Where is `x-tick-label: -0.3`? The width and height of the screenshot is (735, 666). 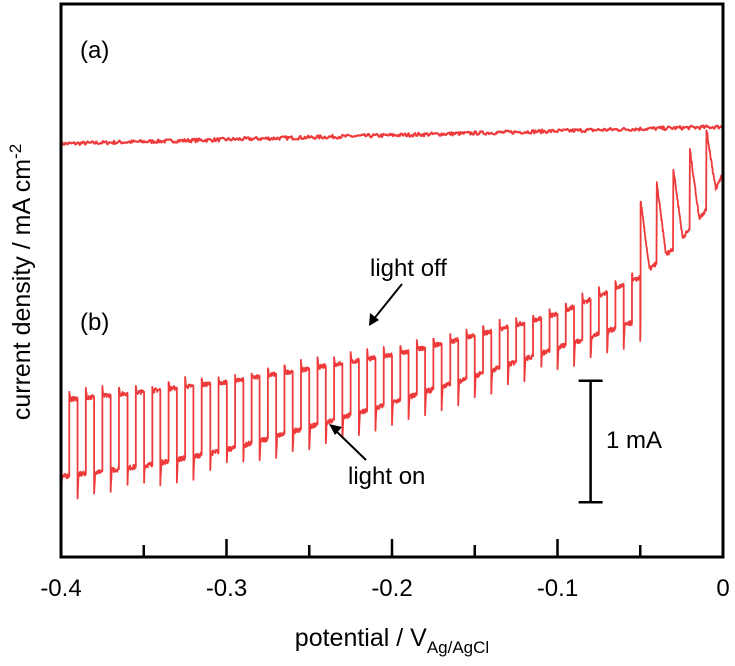
x-tick-label: -0.3 is located at coordinates (226, 588).